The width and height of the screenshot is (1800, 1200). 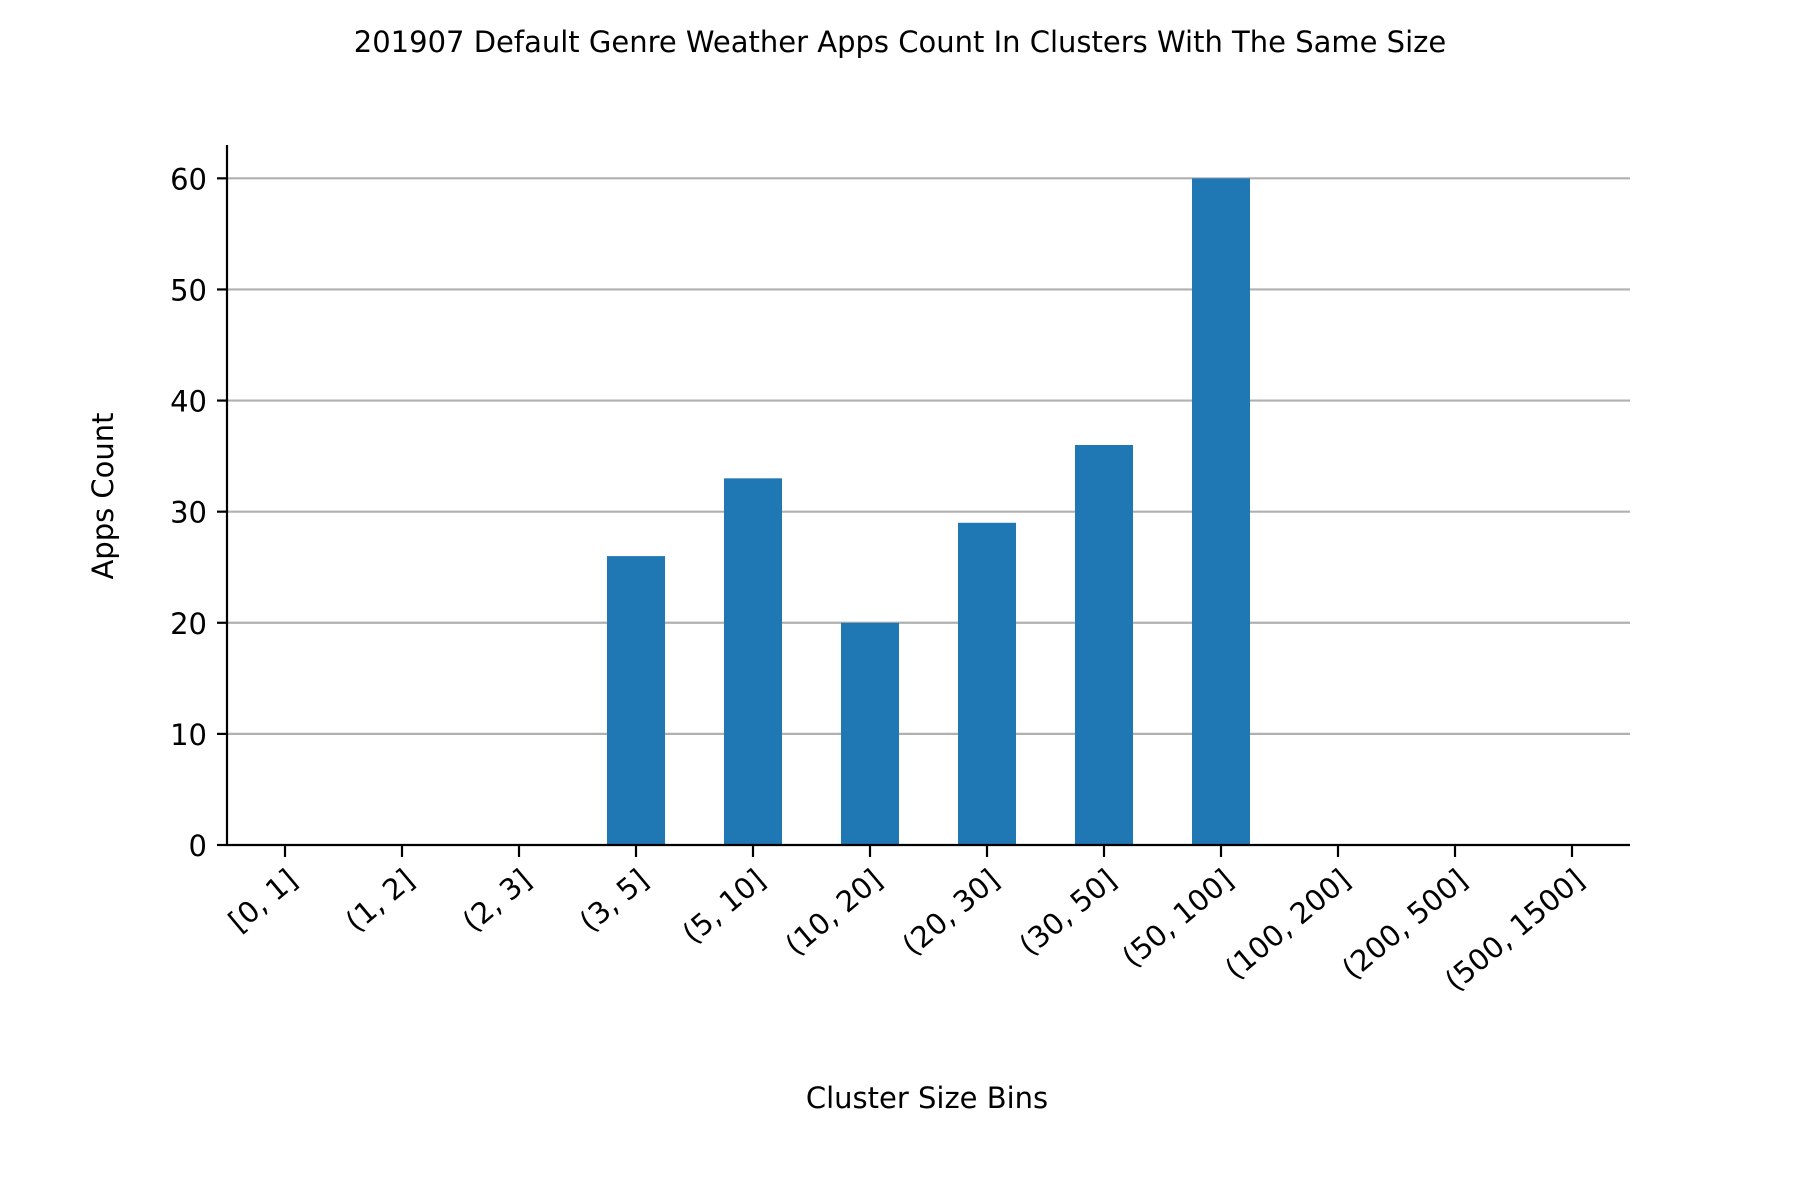 What do you see at coordinates (188, 735) in the screenshot?
I see `y-tick-label: 10` at bounding box center [188, 735].